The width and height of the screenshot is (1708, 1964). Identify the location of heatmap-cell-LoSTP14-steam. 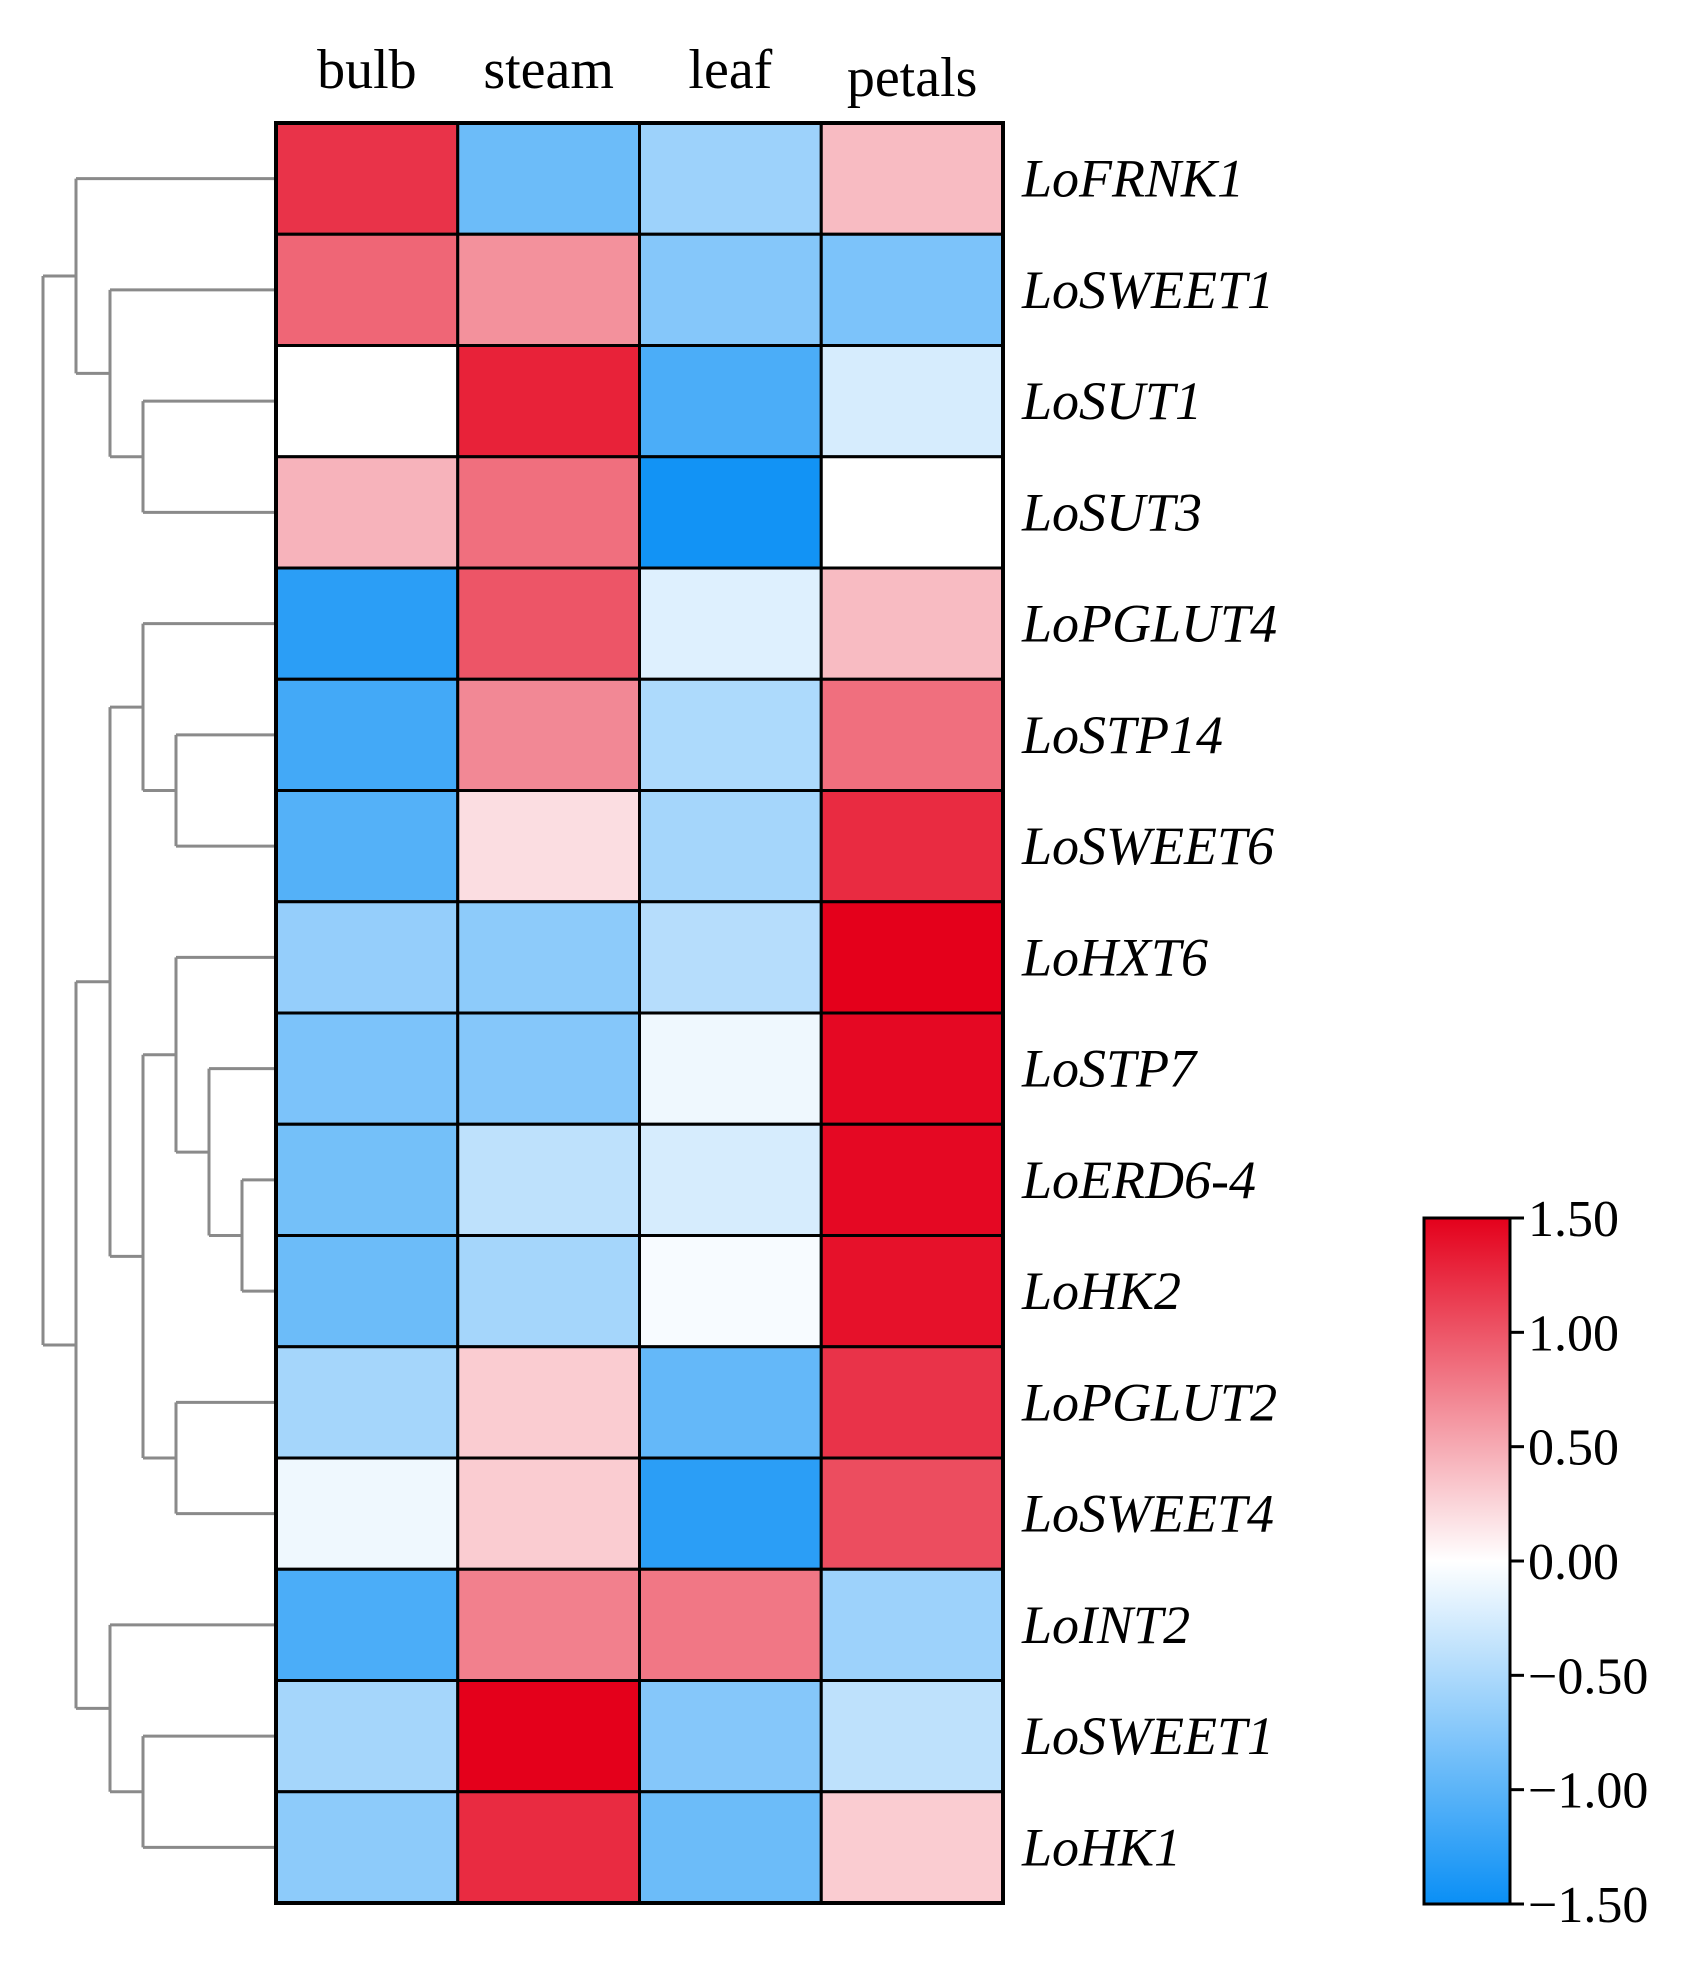
(548, 734).